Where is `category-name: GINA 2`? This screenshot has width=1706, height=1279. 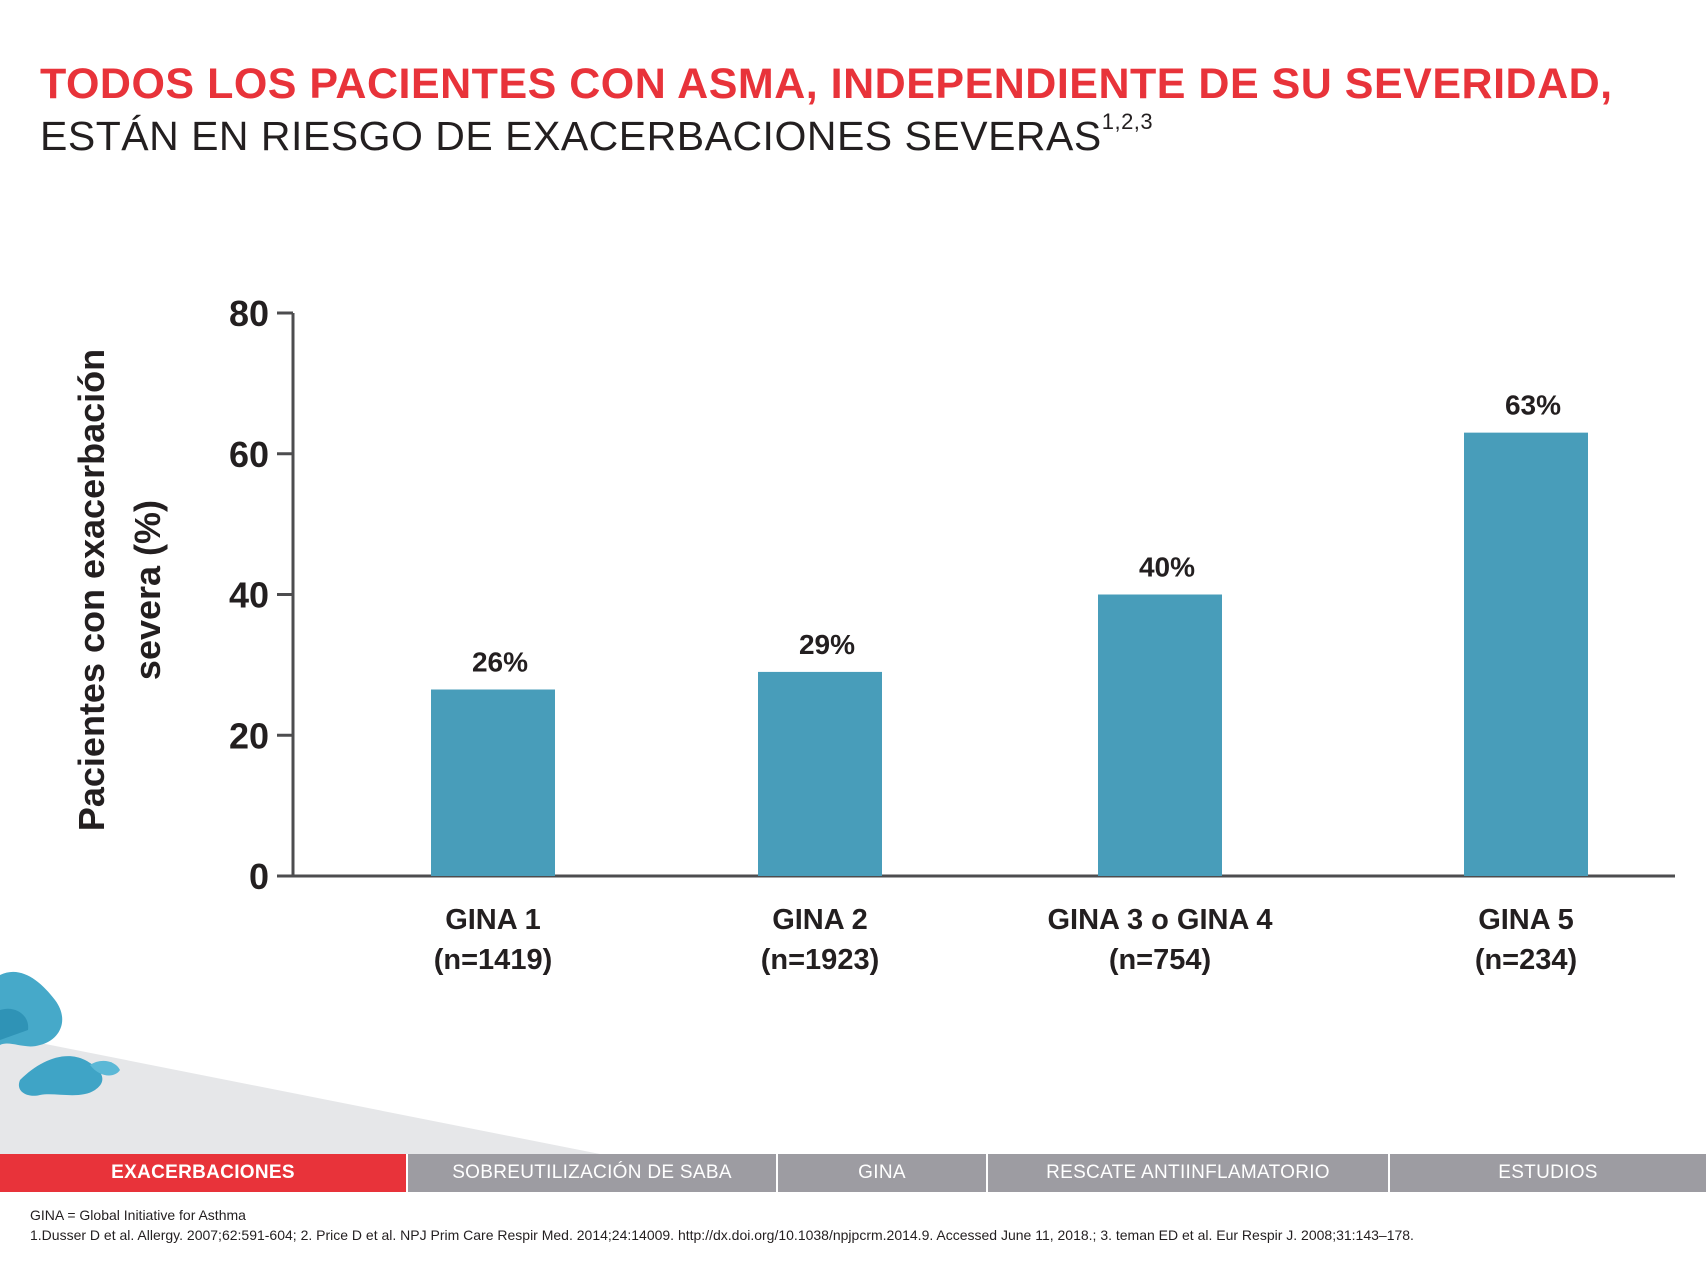
category-name: GINA 2 is located at coordinates (820, 920).